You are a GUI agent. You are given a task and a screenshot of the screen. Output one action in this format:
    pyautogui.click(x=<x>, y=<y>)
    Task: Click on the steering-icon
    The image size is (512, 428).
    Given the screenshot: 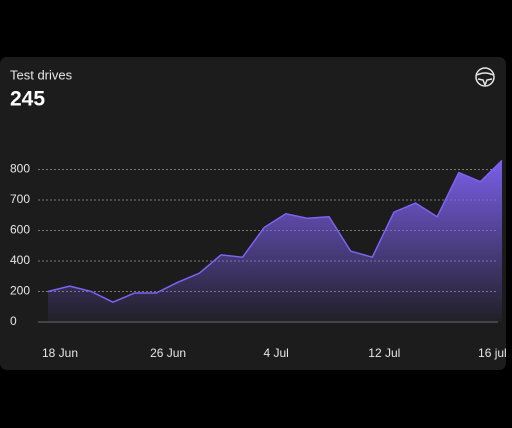 What is the action you would take?
    pyautogui.click(x=485, y=77)
    